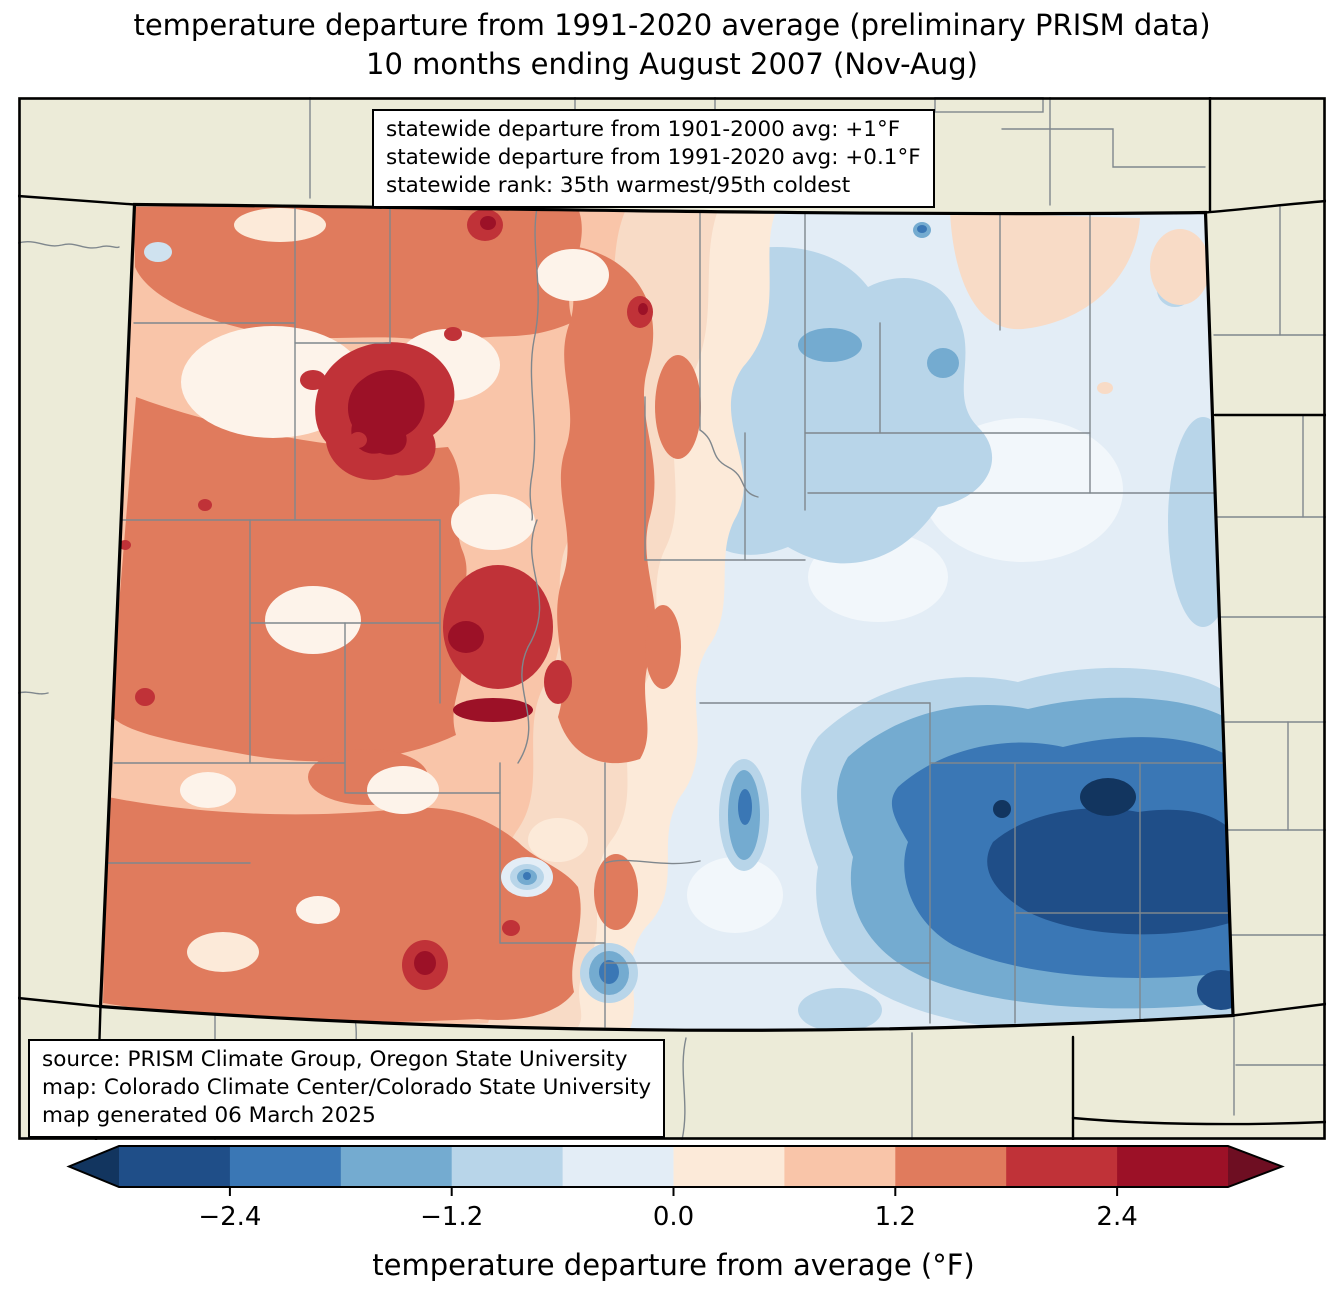 Image resolution: width=1344 pixels, height=1300 pixels. Describe the element at coordinates (1045, 271) in the screenshot. I see `warm-tongue-northeast` at that location.